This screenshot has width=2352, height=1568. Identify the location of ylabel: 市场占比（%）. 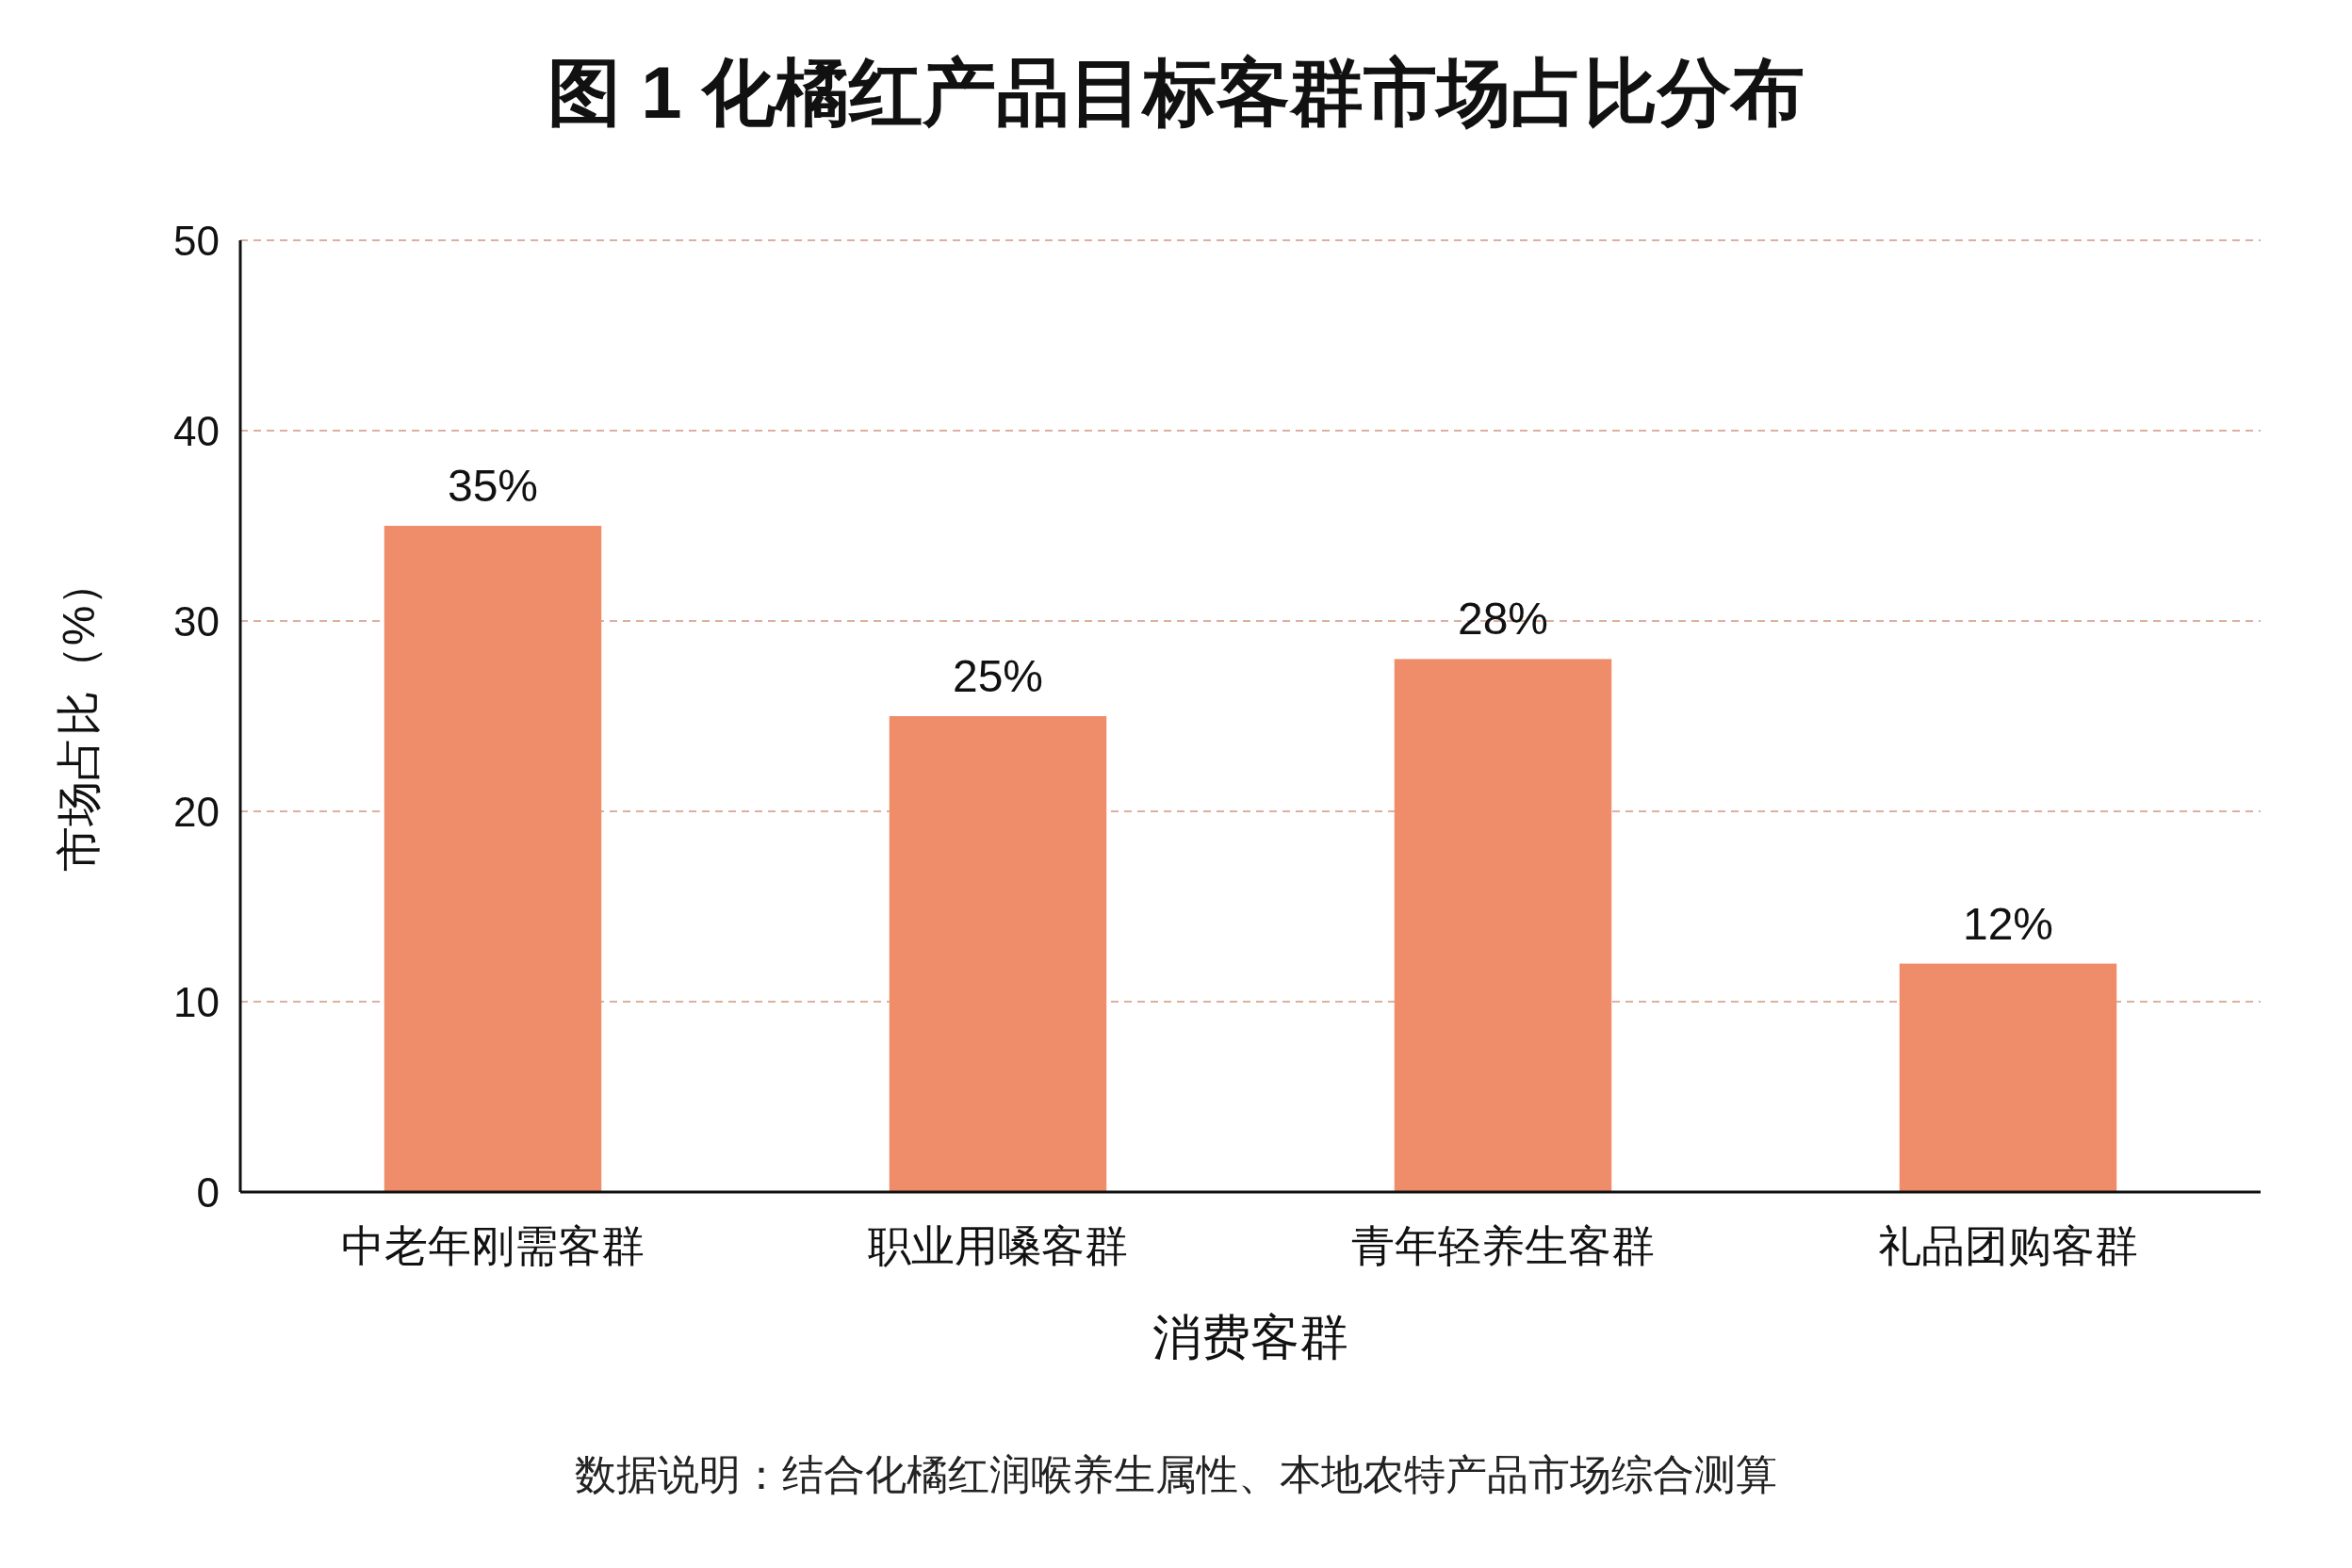
(79, 716).